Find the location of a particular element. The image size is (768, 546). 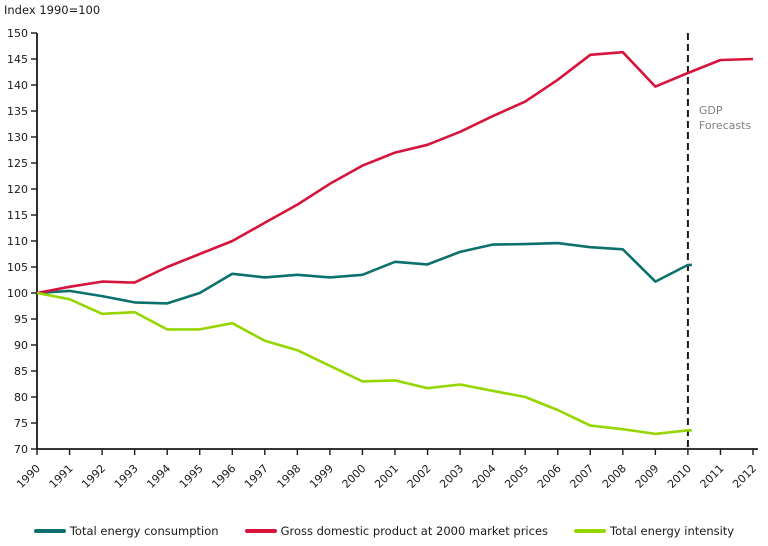

y-axis-tick-label: 110 is located at coordinates (17, 241).